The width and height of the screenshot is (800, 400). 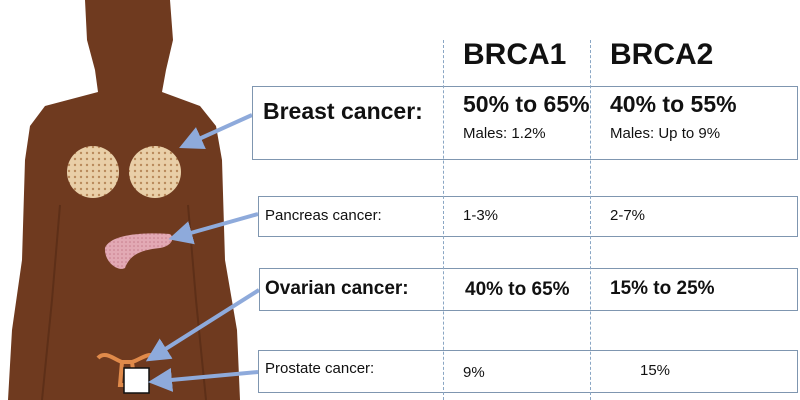 I want to click on breast-brca2-note: Males: Up to 9%, so click(x=665, y=133).